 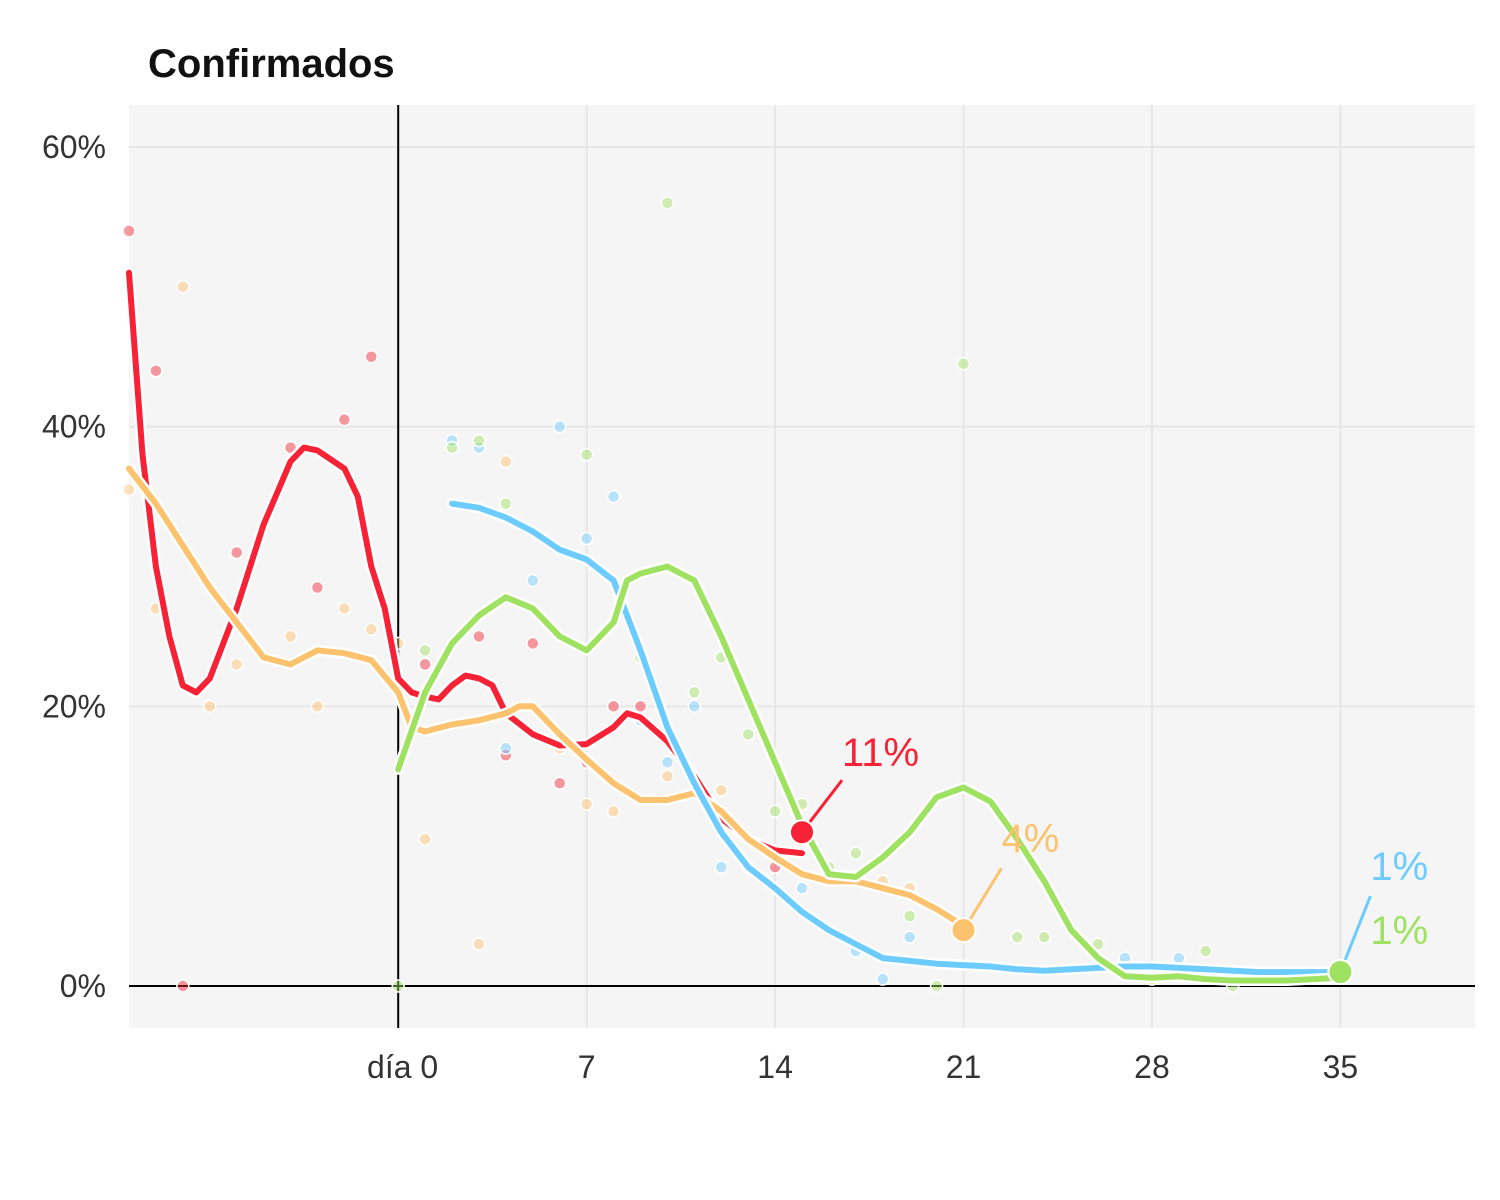 I want to click on x-tick-label: 14, so click(x=775, y=1067).